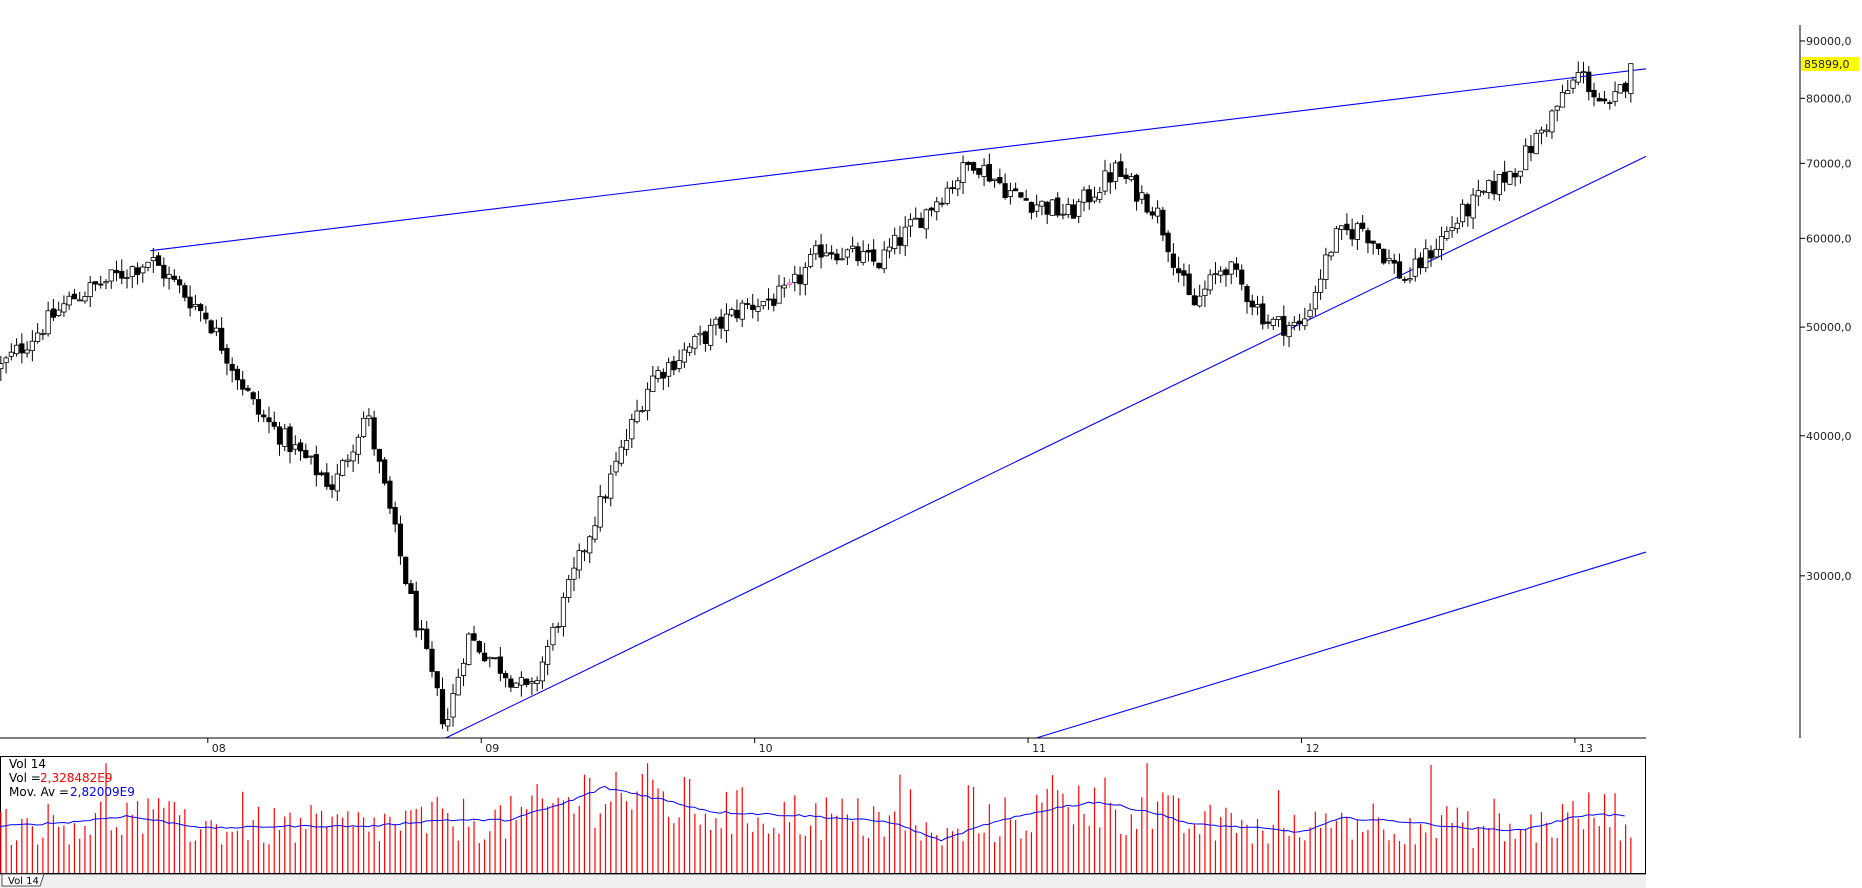  I want to click on last-price-marker: 85899,0, so click(1830, 64).